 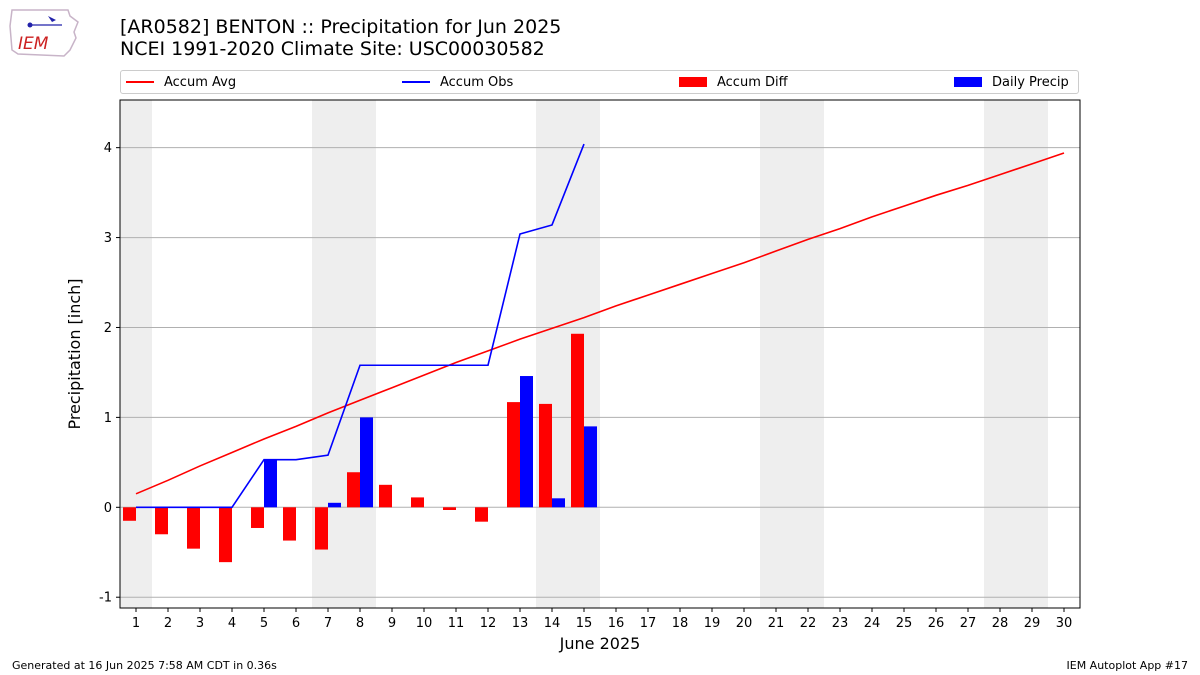 I want to click on x-tick-label: 20, so click(x=744, y=623).